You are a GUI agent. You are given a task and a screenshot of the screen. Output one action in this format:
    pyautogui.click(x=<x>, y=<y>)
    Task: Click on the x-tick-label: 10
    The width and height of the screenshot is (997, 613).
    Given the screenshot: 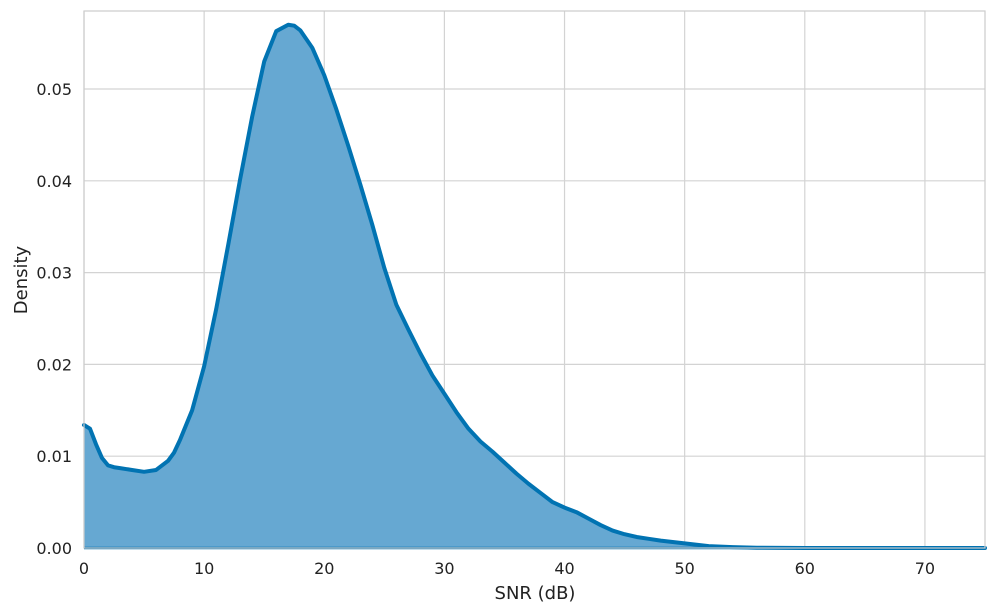 What is the action you would take?
    pyautogui.click(x=204, y=568)
    